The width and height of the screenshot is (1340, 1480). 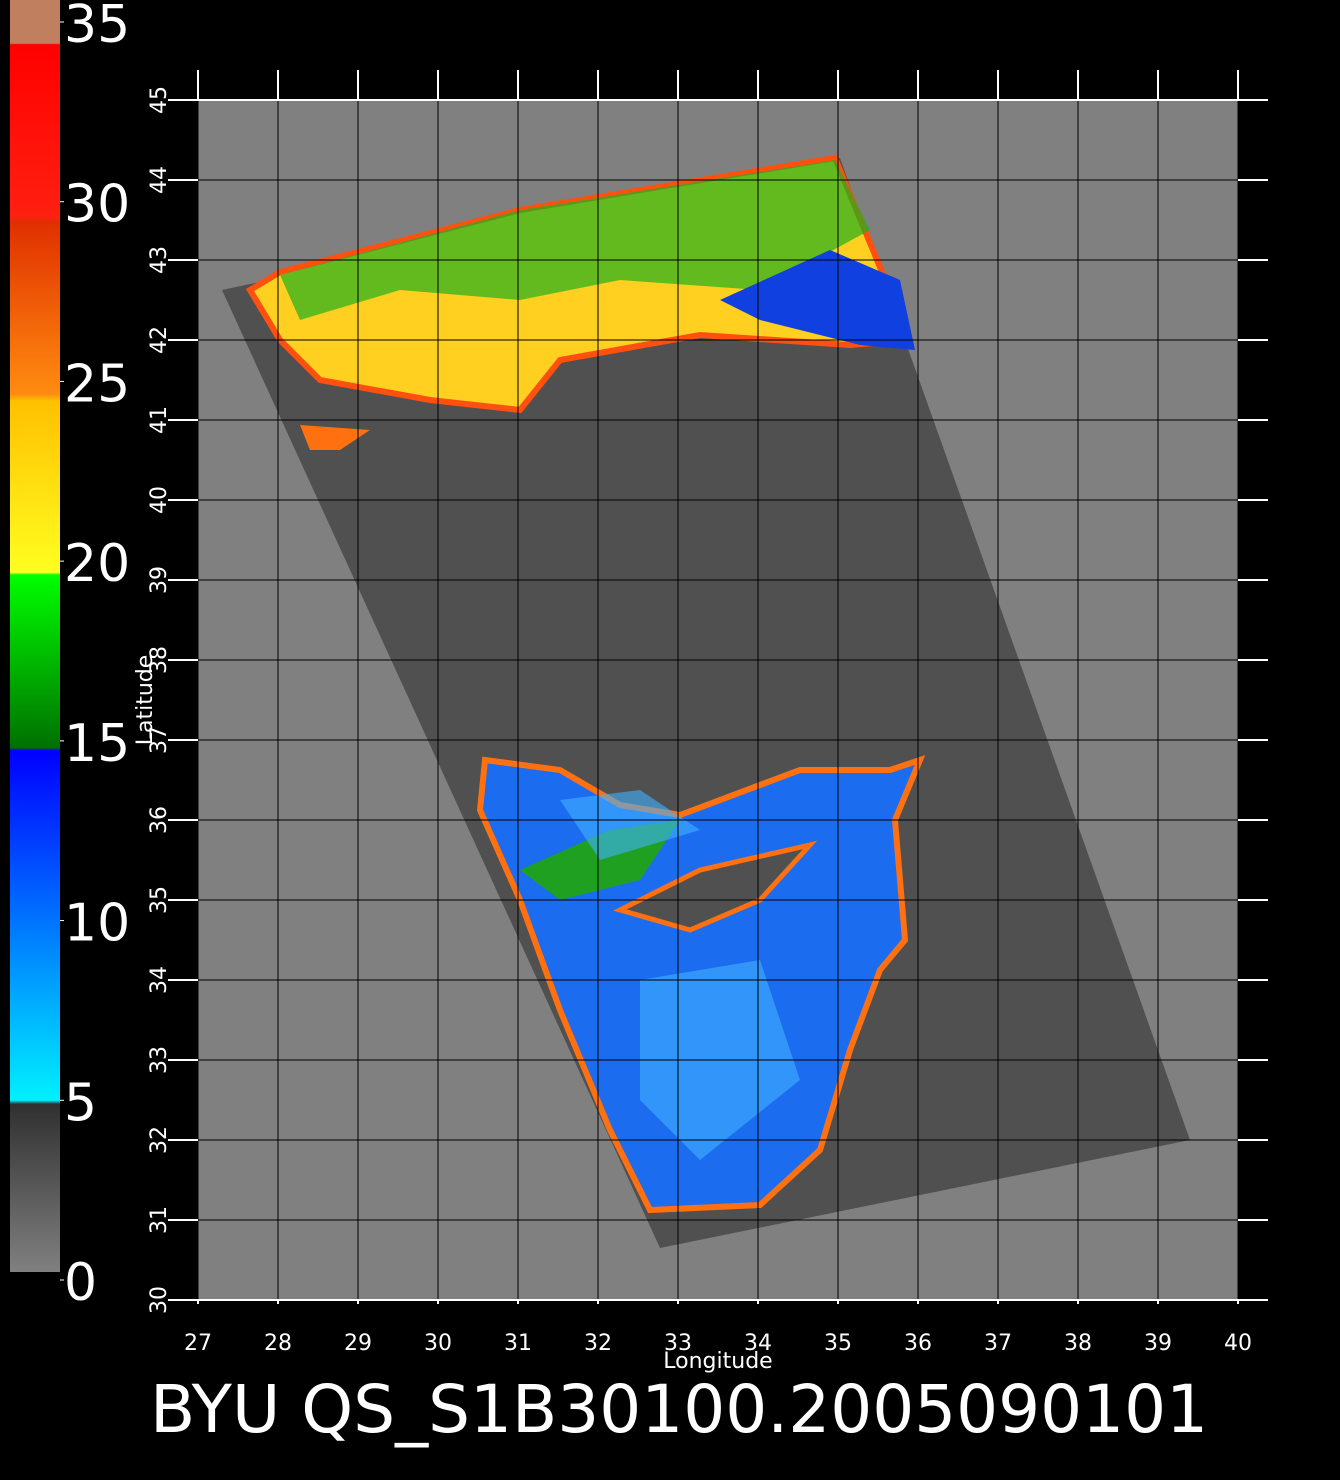 I want to click on x-tick-label: 33, so click(x=678, y=1343).